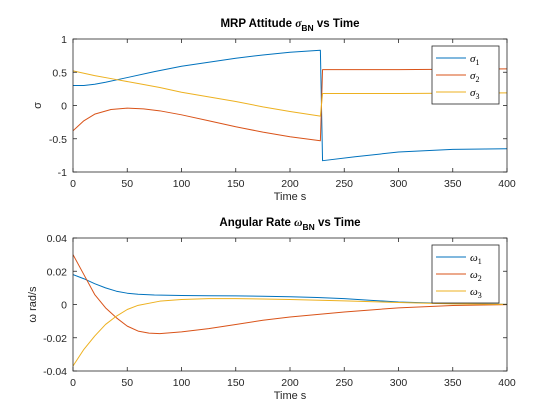 This screenshot has height=420, width=560. Describe the element at coordinates (290, 396) in the screenshot. I see `angular-rate-x-axis-label: Time s` at that location.